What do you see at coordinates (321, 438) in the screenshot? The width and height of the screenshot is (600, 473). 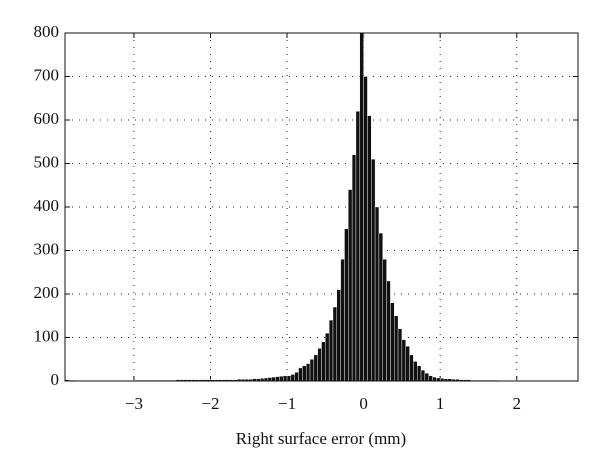 I see `x-axis-label: Right surface error (mm)` at bounding box center [321, 438].